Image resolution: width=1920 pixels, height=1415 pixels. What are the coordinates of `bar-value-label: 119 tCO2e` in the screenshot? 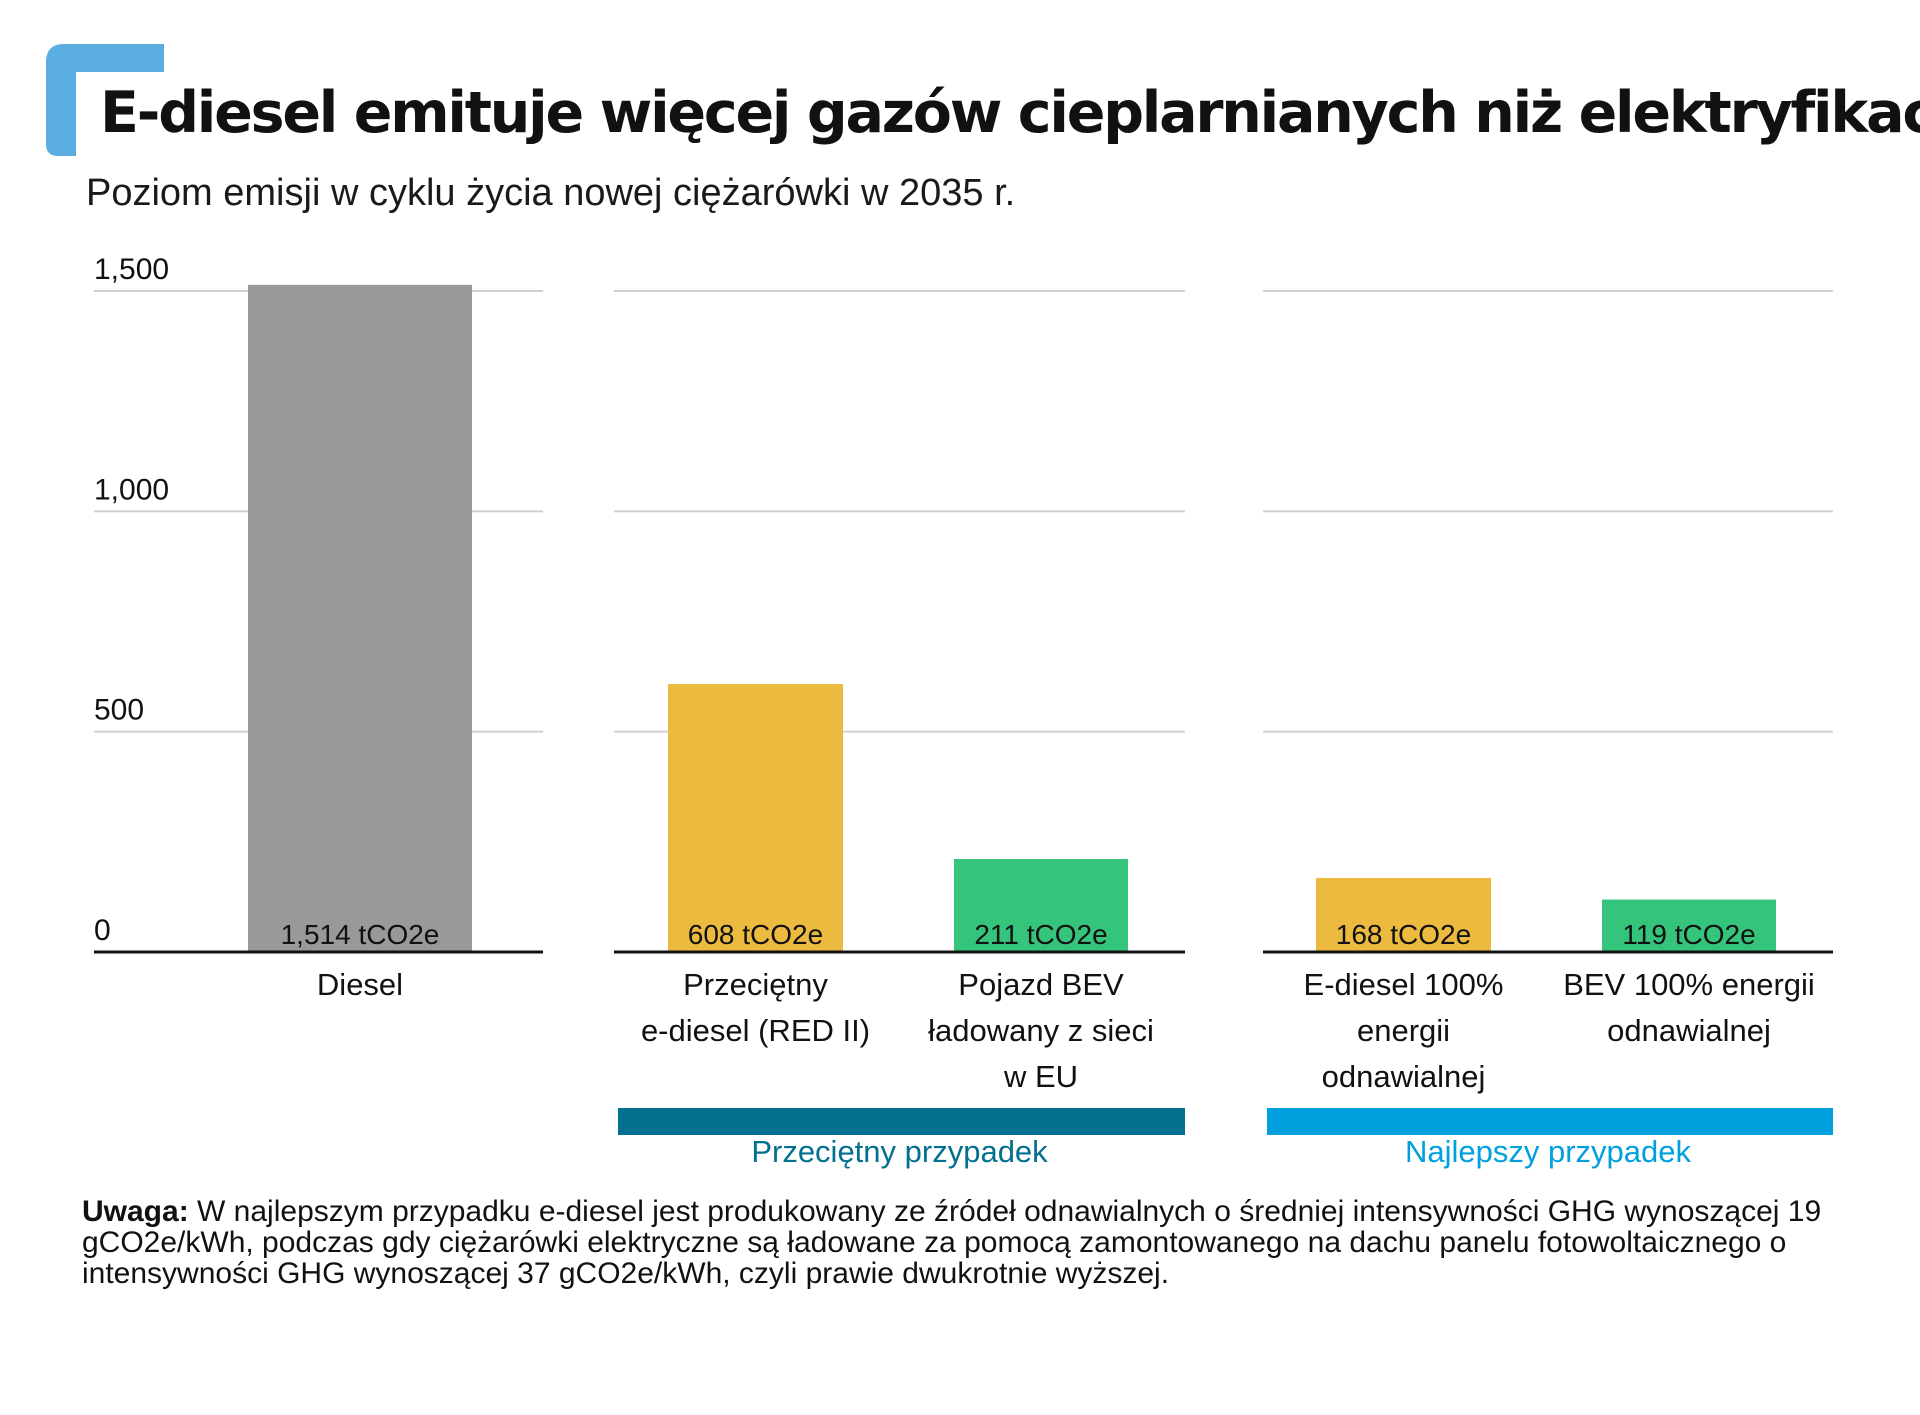 It's located at (1688, 934).